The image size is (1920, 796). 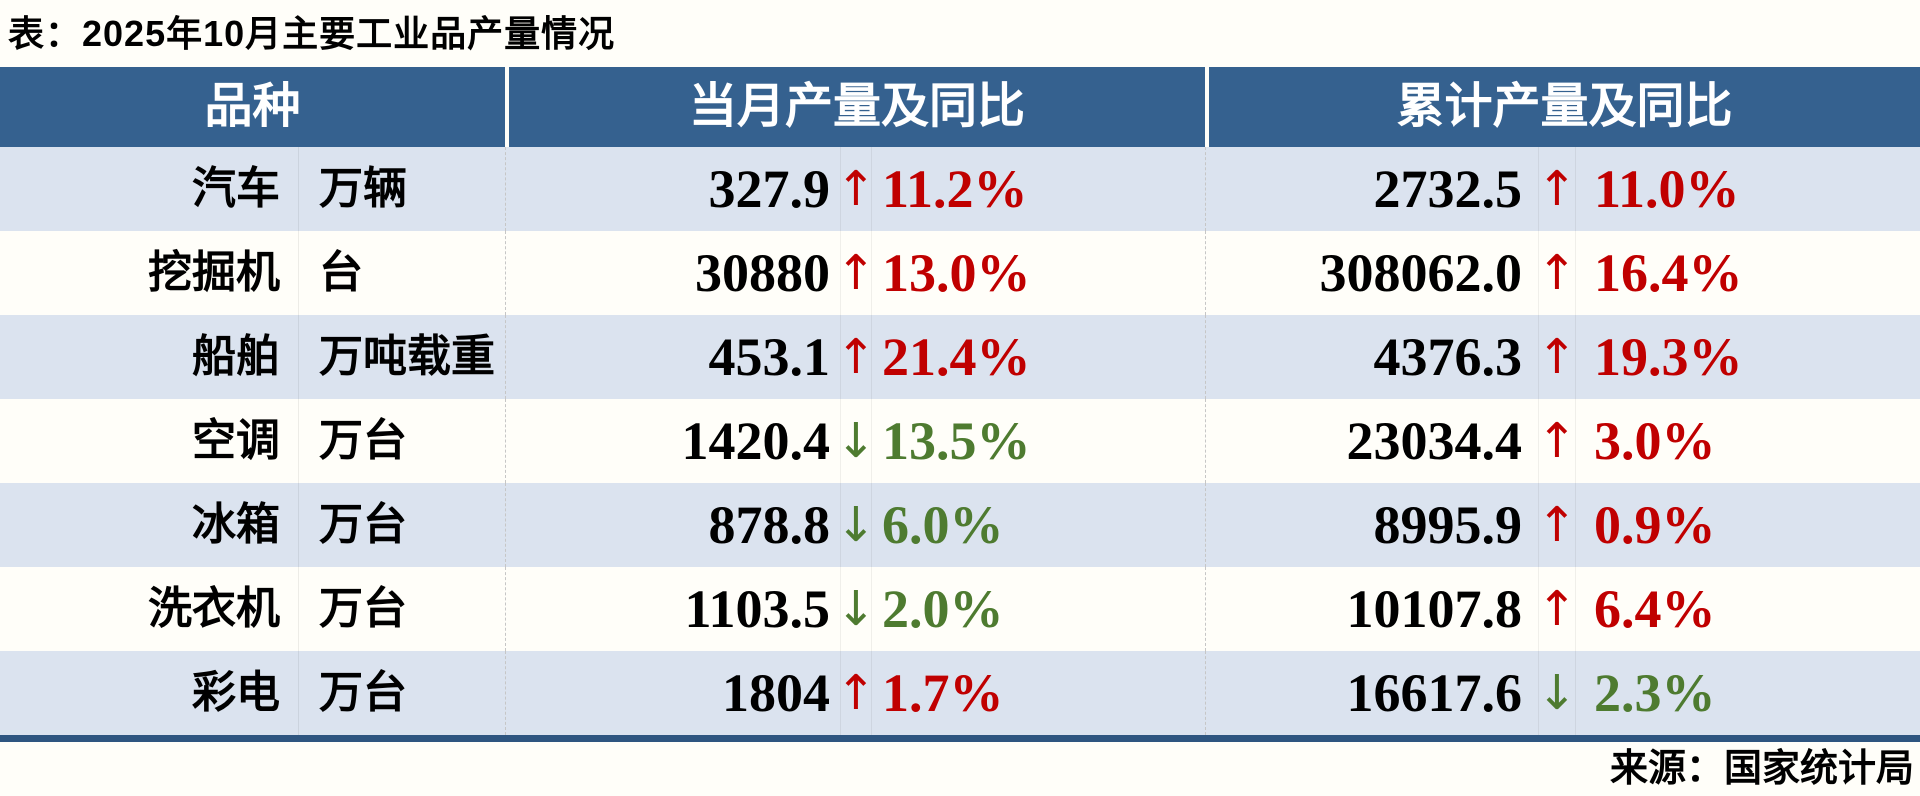 I want to click on cumulative-value: 4376.3, so click(x=1371, y=357).